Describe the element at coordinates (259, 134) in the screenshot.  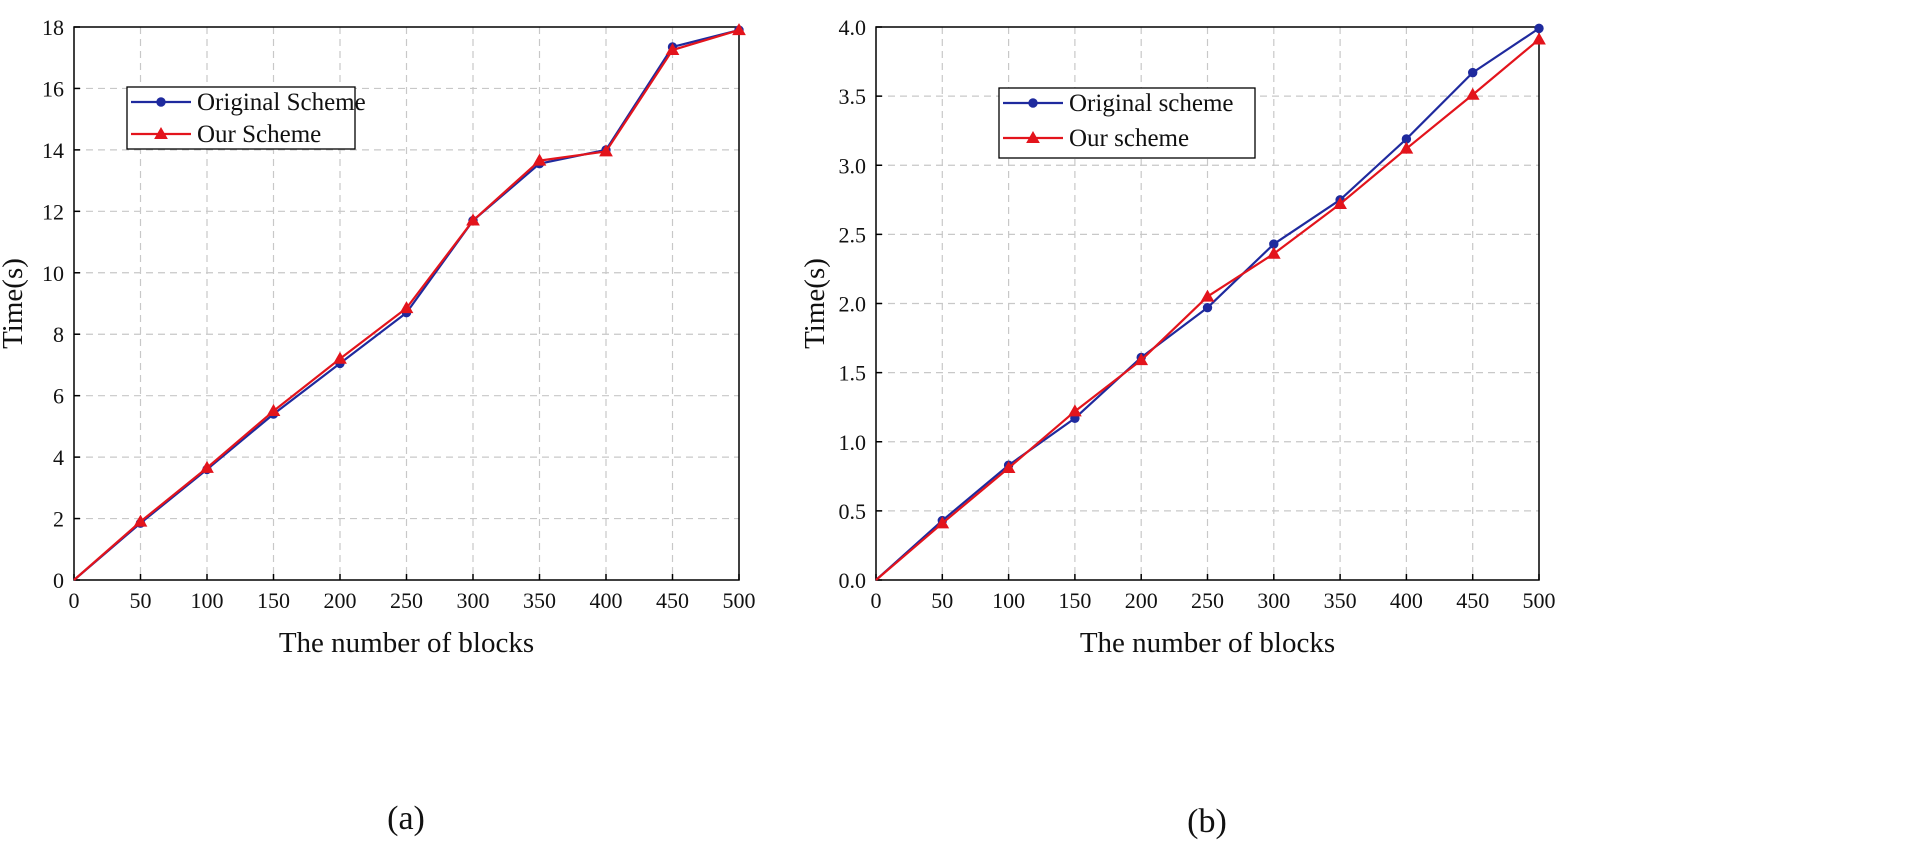
I see `legend-label: Our Scheme` at that location.